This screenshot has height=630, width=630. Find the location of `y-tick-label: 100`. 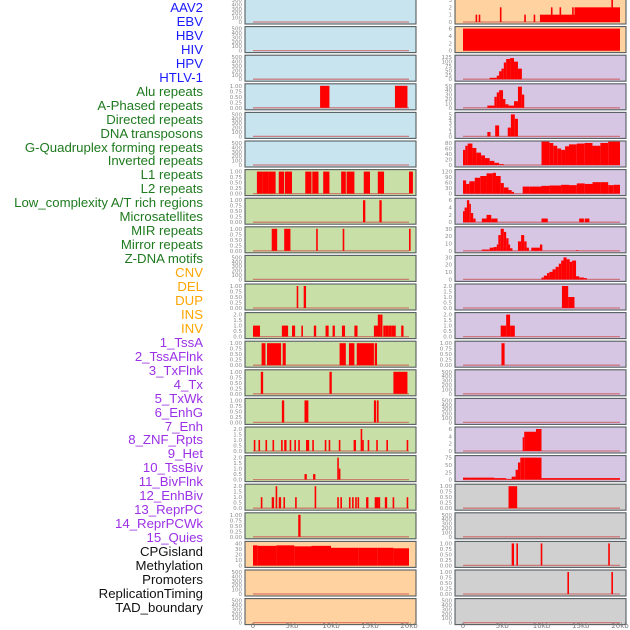

y-tick-label: 100 is located at coordinates (447, 390).